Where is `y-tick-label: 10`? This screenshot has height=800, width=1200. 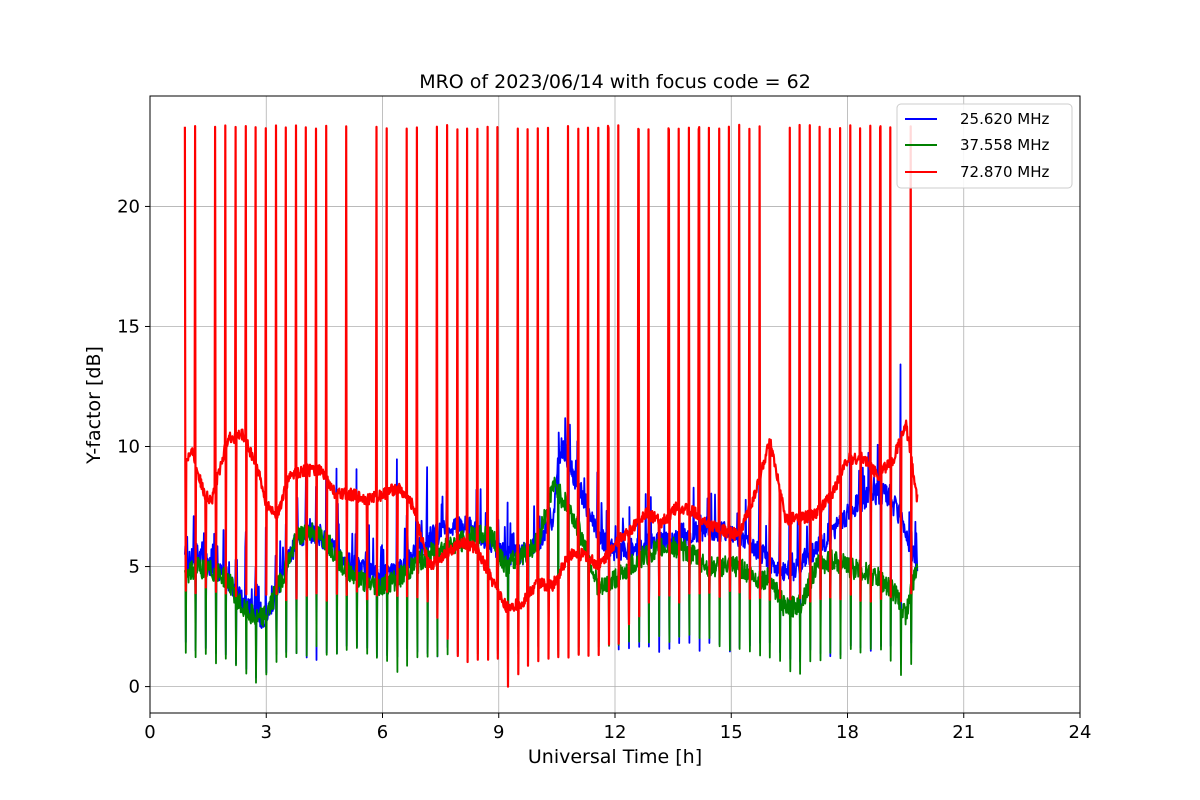
y-tick-label: 10 is located at coordinates (128, 447).